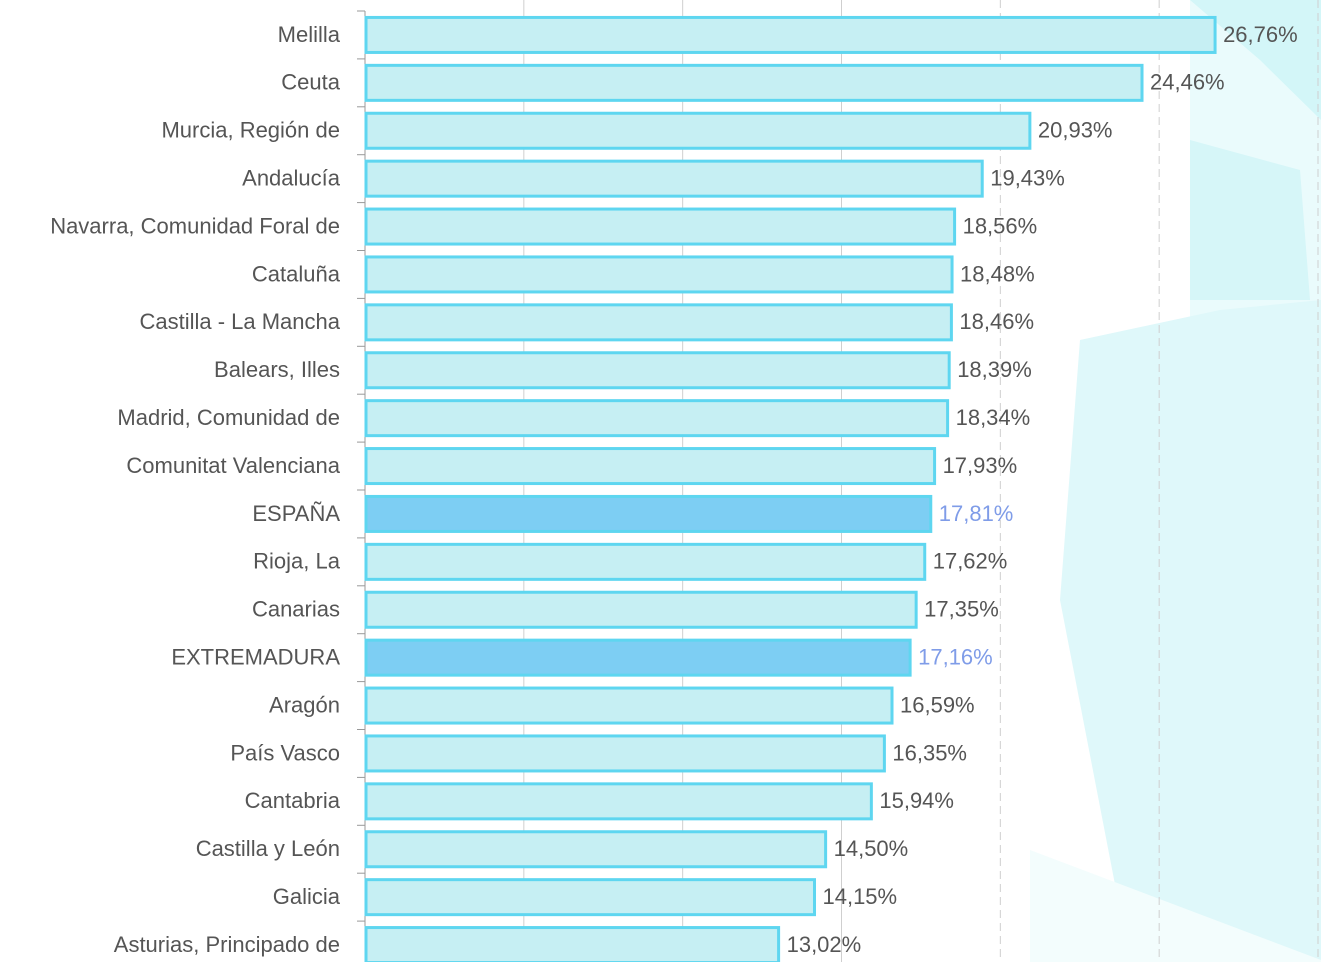  What do you see at coordinates (277, 369) in the screenshot?
I see `y-tick-label: Balears, Illes` at bounding box center [277, 369].